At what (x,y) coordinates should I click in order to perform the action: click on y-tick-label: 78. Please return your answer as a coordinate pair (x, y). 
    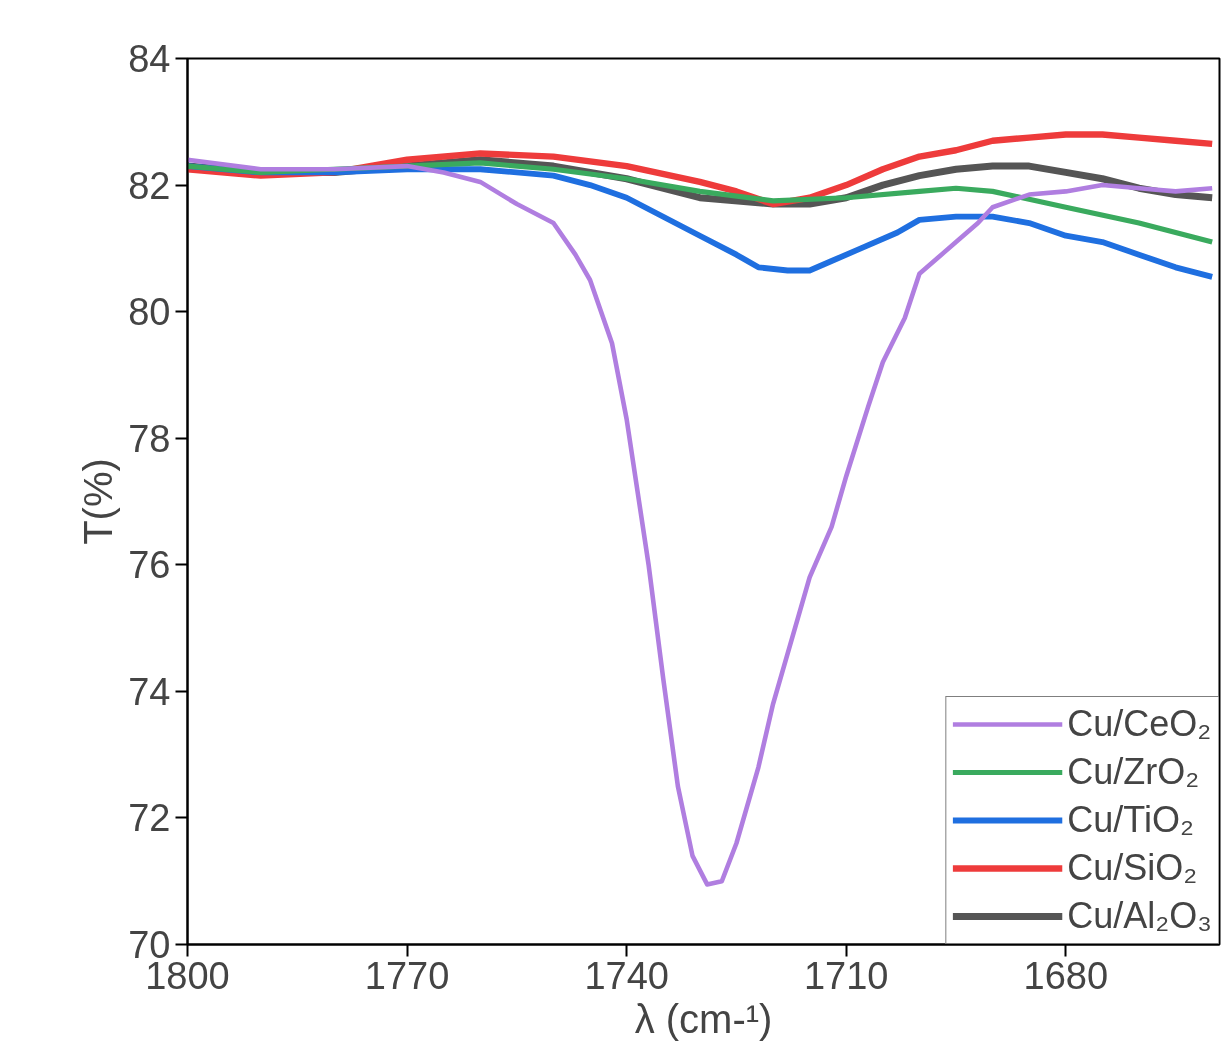
    Looking at the image, I should click on (149, 438).